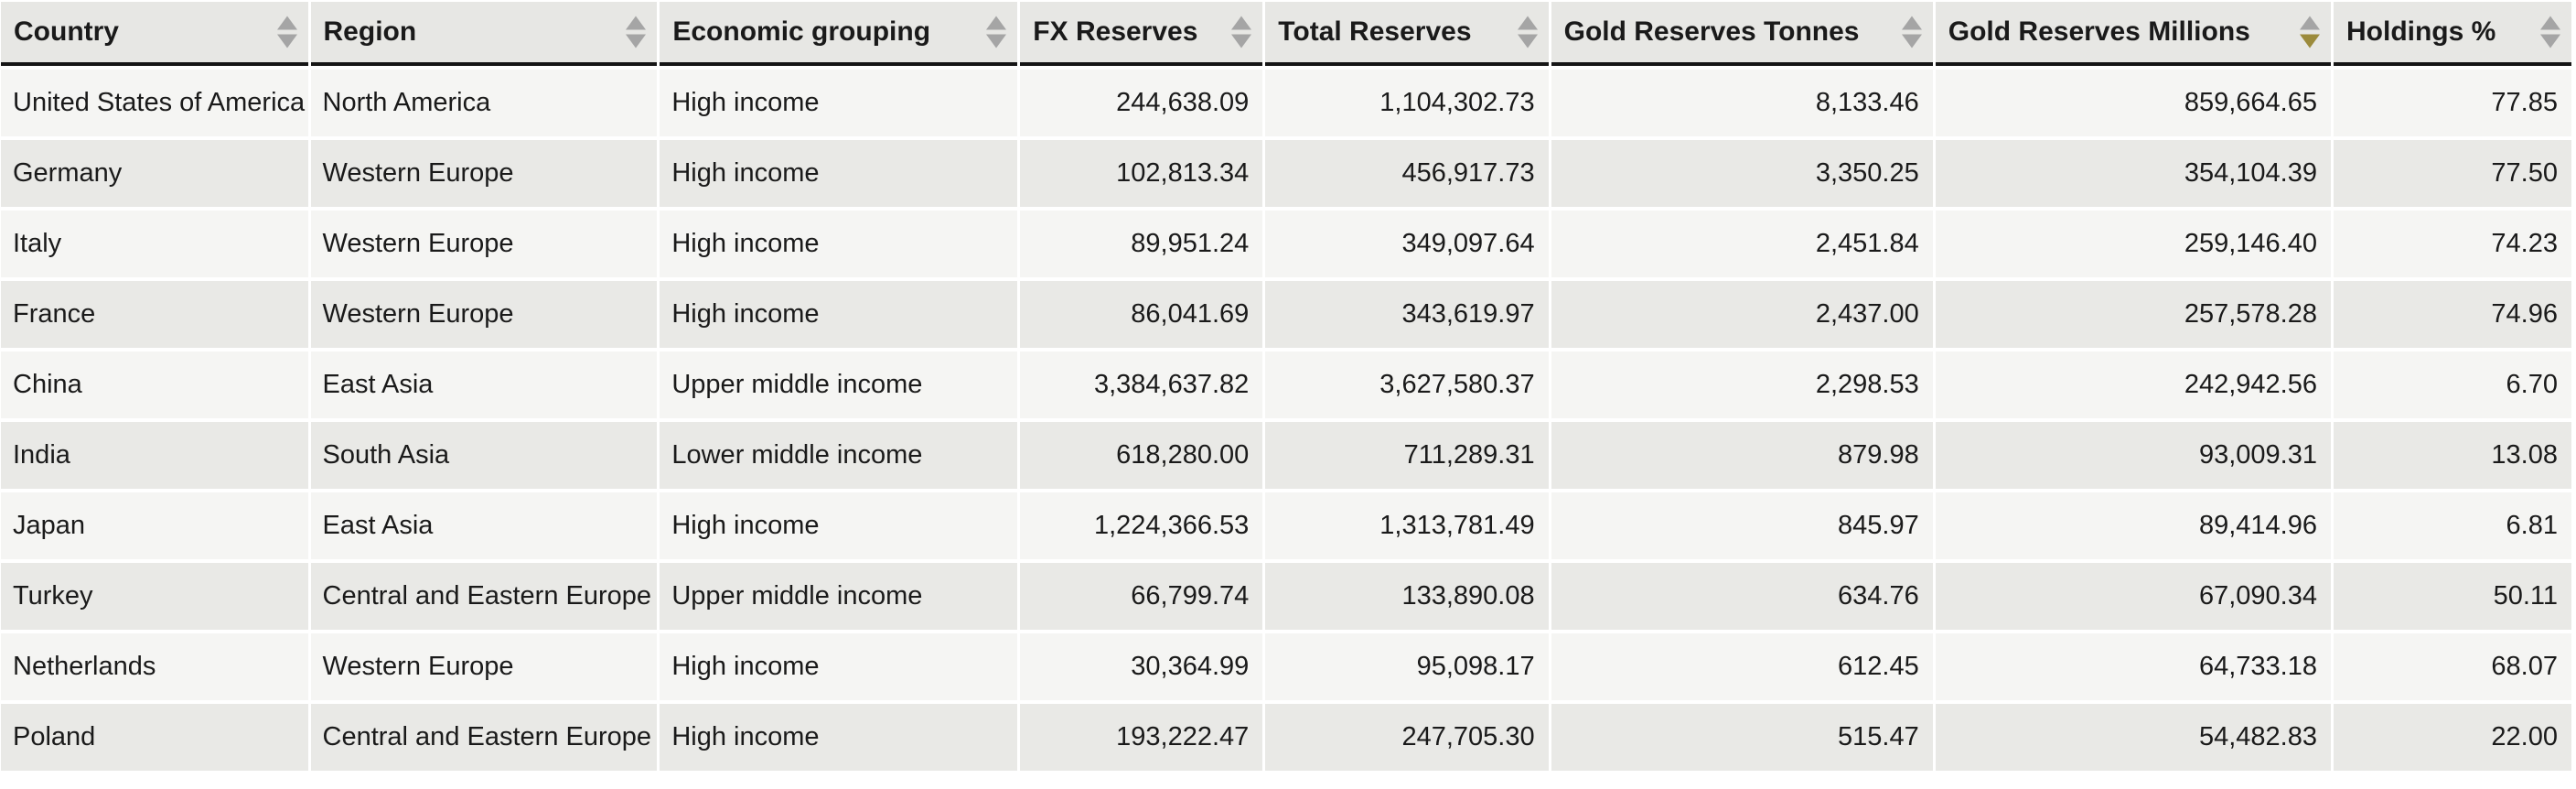 This screenshot has width=2576, height=789. I want to click on cell-holdings-pct: 74.96, so click(2453, 314).